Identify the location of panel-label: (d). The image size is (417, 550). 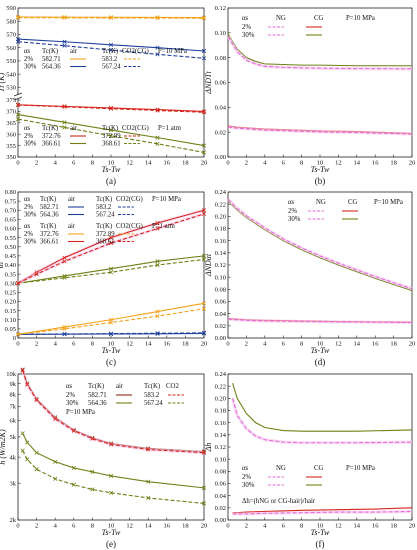
(320, 362).